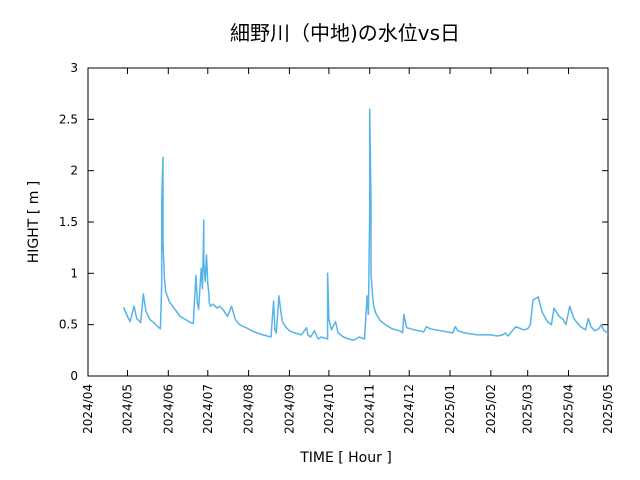 This screenshot has height=480, width=640. What do you see at coordinates (289, 409) in the screenshot?
I see `x-tick-label: 2024/09` at bounding box center [289, 409].